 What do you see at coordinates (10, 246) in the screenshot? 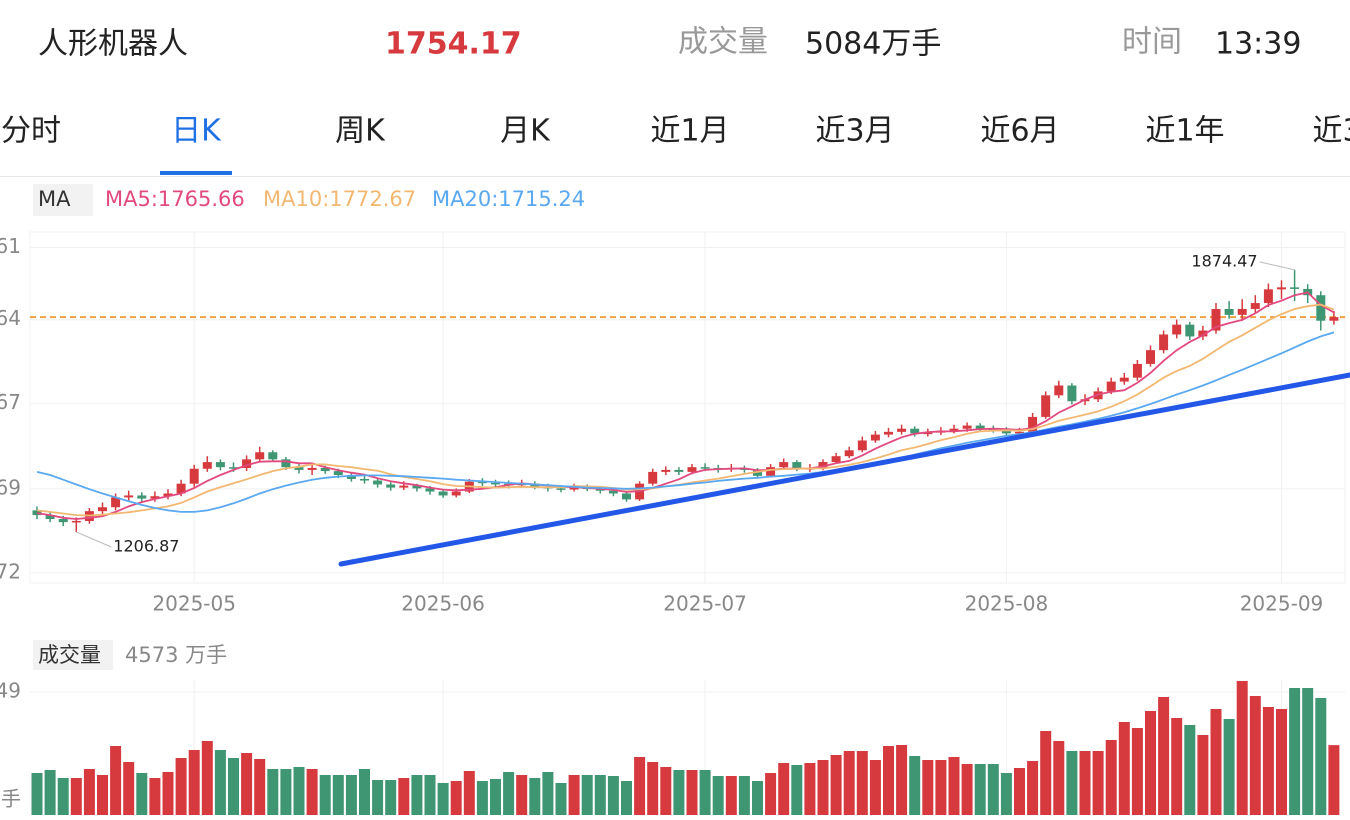
I see `y-tick-label: 1931.61` at bounding box center [10, 246].